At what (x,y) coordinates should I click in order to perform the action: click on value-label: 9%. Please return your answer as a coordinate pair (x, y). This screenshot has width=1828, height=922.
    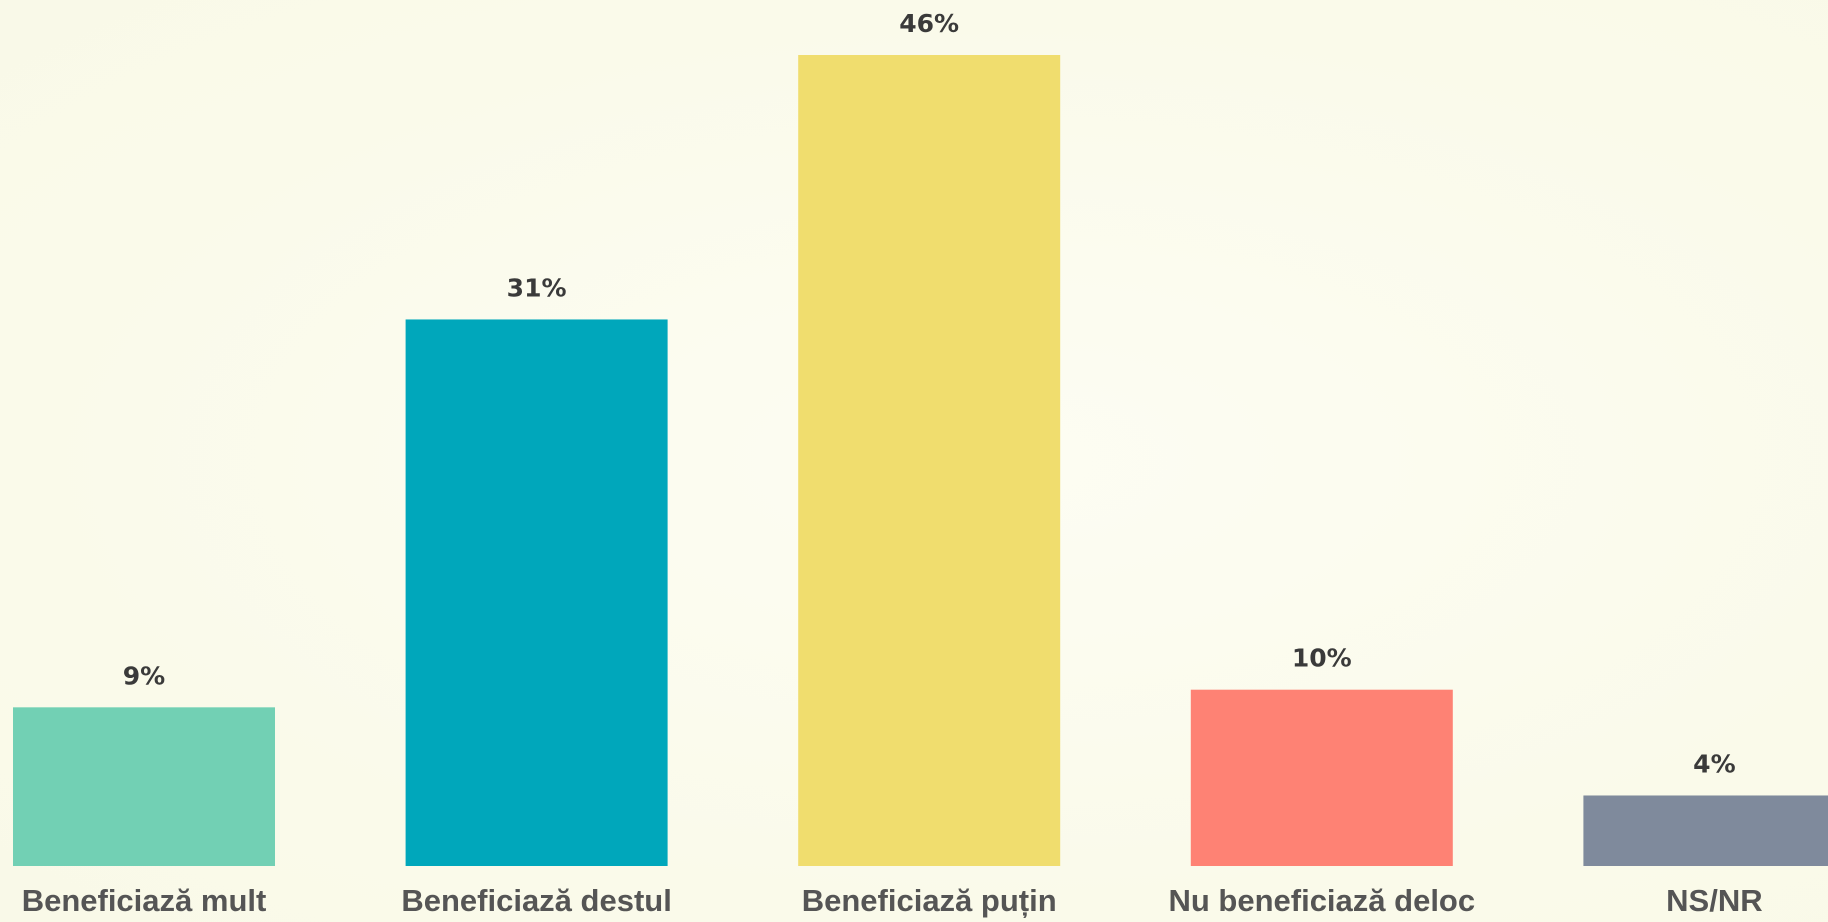
    Looking at the image, I should click on (144, 675).